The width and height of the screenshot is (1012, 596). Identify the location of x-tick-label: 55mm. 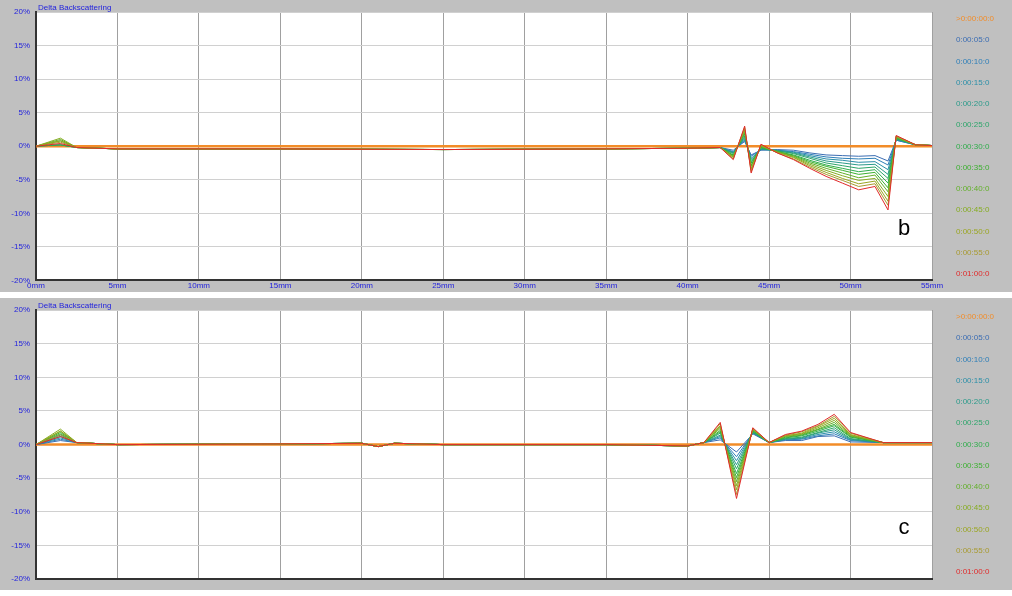
(932, 286).